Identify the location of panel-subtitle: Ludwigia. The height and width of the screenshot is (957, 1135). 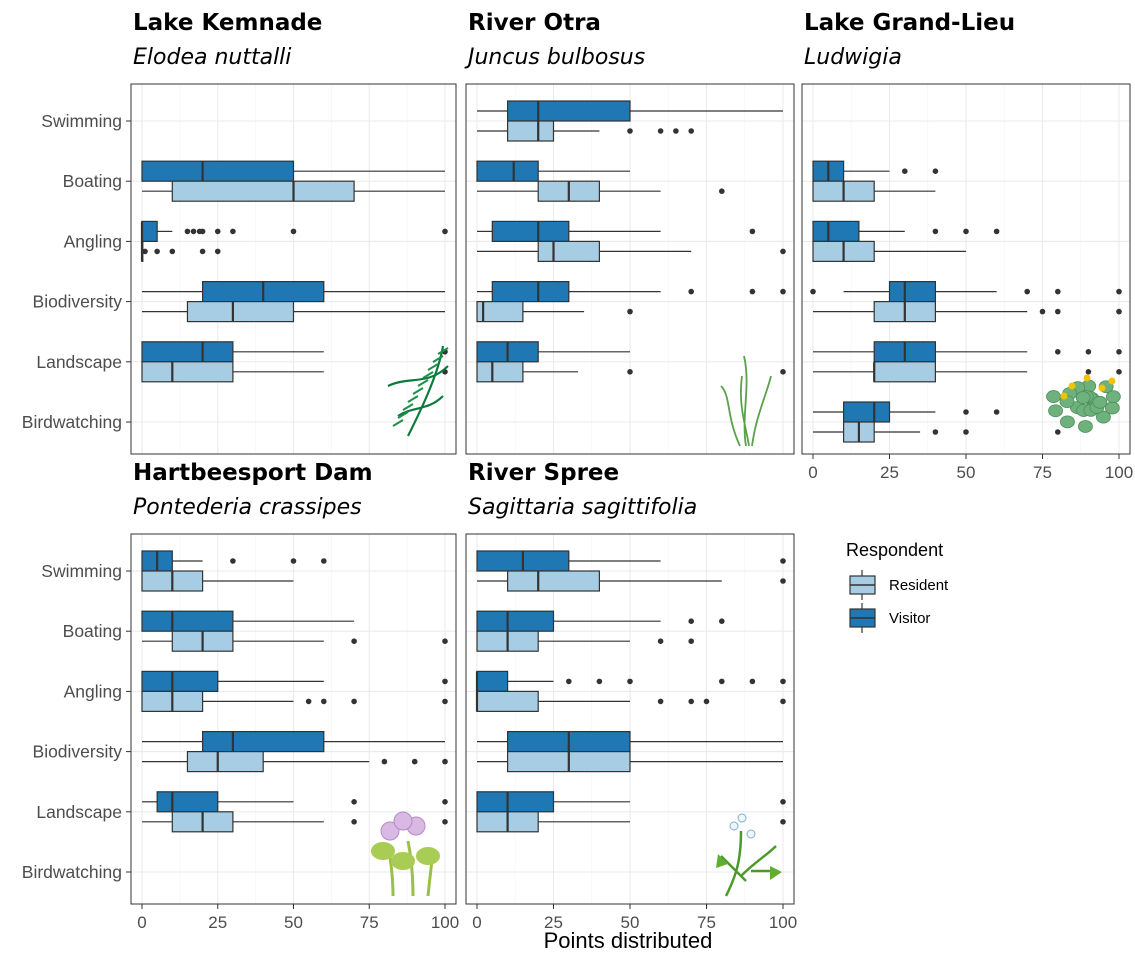
(853, 57).